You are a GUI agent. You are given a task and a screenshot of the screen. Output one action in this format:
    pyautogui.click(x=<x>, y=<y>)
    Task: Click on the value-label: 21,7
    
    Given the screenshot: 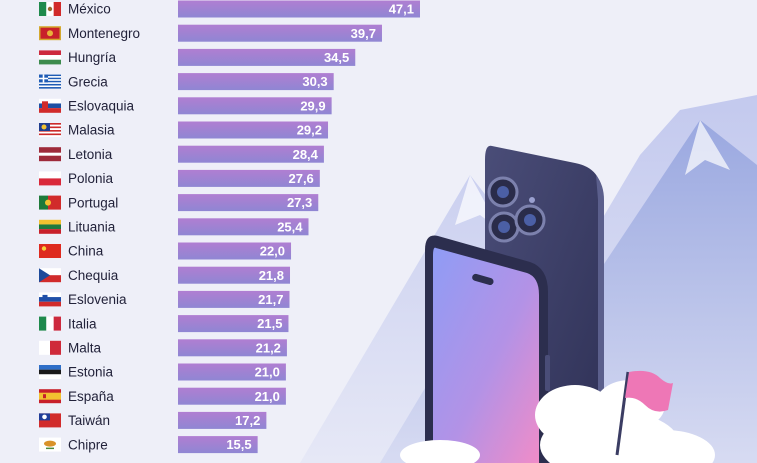 What is the action you would take?
    pyautogui.click(x=270, y=299)
    